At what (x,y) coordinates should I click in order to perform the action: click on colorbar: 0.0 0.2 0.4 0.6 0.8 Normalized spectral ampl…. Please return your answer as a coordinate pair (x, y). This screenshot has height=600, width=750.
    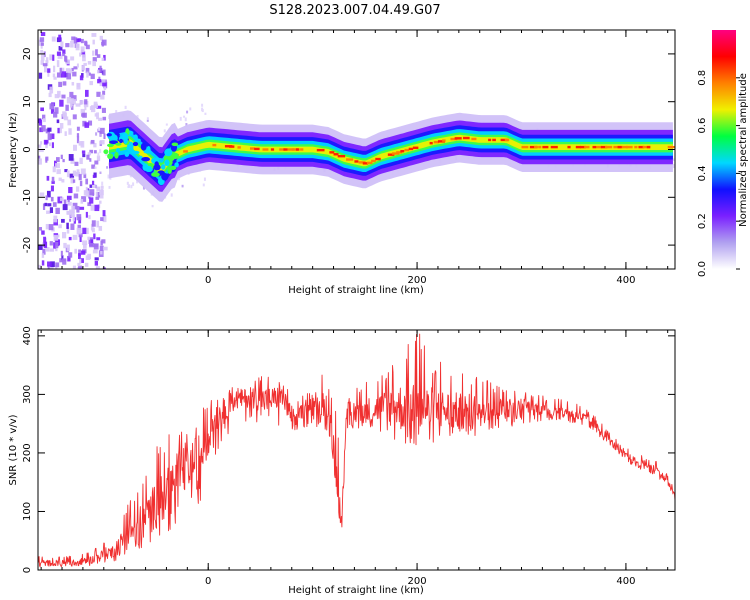
    Looking at the image, I should click on (723, 153).